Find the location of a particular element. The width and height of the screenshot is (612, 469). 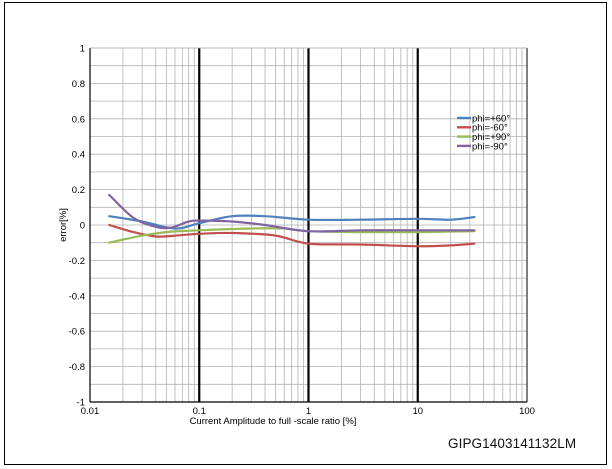

y-tick-label: -0.8 is located at coordinates (77, 367).